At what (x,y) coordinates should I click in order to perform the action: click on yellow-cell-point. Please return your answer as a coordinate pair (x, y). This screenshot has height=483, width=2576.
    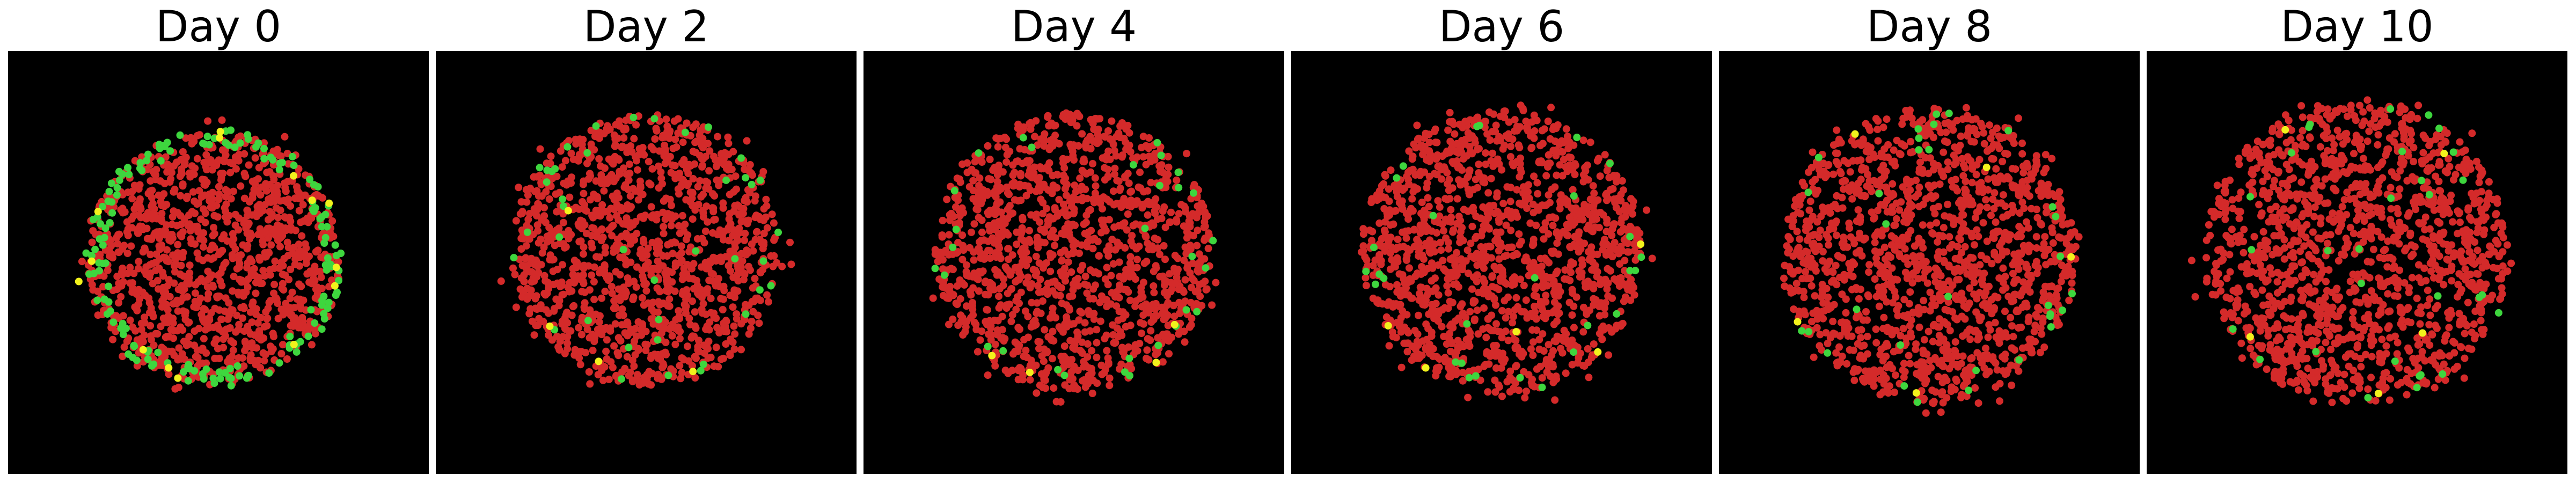
    Looking at the image, I should click on (599, 361).